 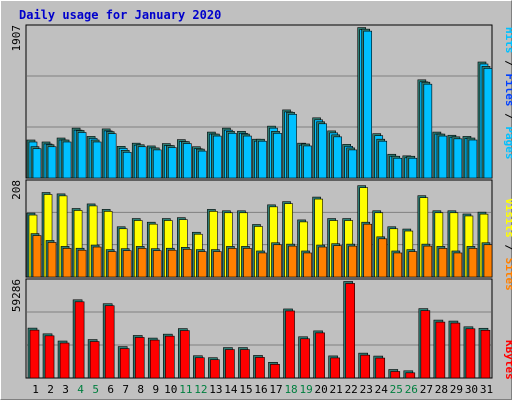 What do you see at coordinates (507, 40) in the screenshot?
I see `legend-hits: Hits` at bounding box center [507, 40].